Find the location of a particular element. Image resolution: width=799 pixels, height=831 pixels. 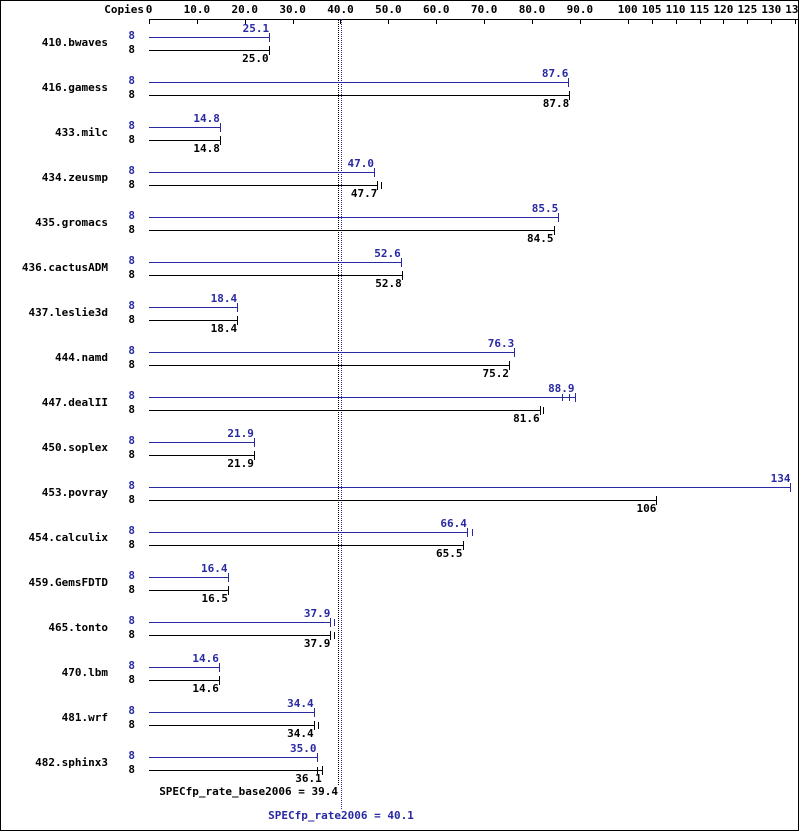

axis-tick-label: 125 is located at coordinates (747, 9).